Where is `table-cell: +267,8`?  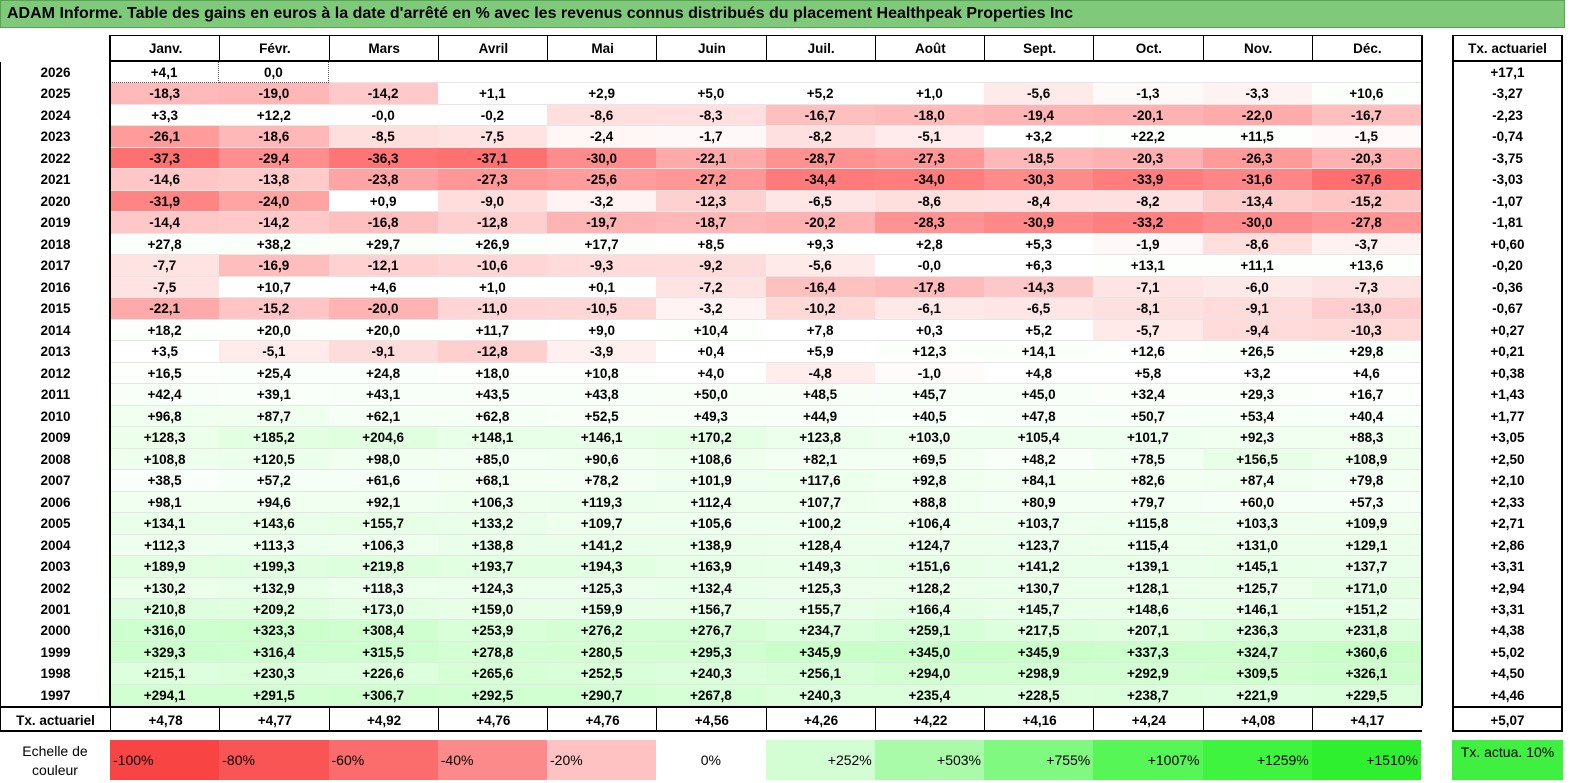
table-cell: +267,8 is located at coordinates (711, 695).